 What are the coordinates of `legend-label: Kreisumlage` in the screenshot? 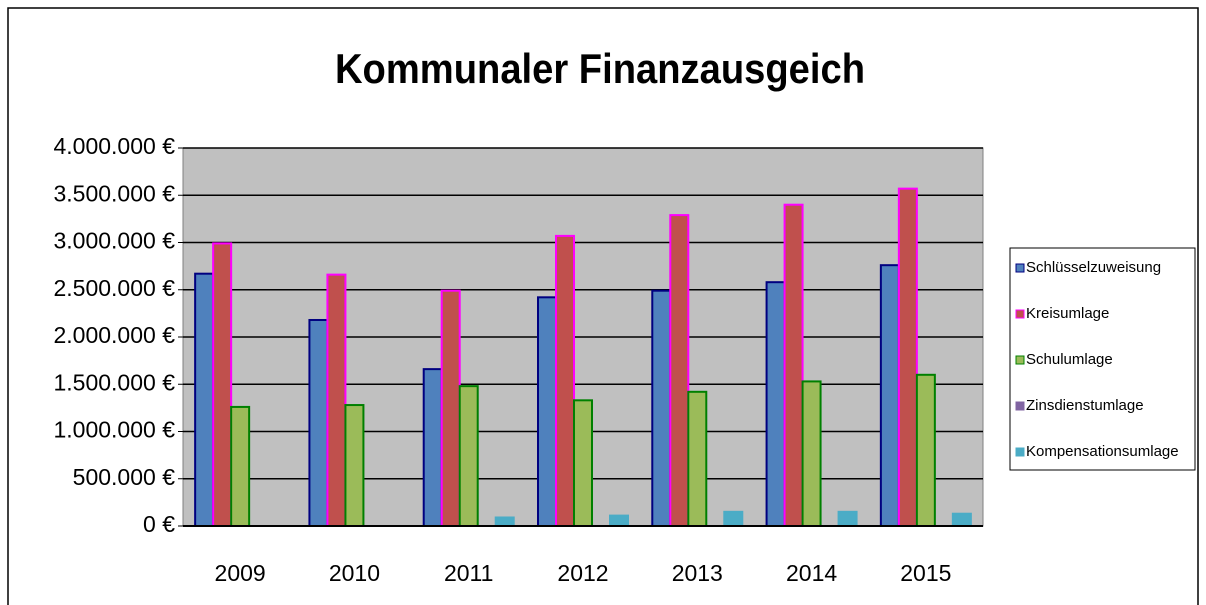 It's located at (1067, 313).